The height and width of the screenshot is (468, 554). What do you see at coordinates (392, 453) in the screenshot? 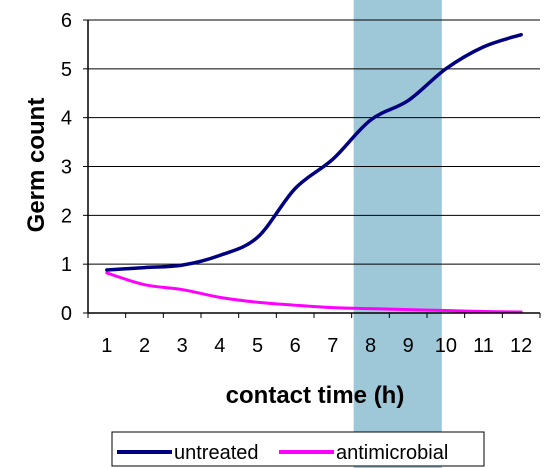
I see `legend-label-antimicrobial: antimicrobial` at bounding box center [392, 453].